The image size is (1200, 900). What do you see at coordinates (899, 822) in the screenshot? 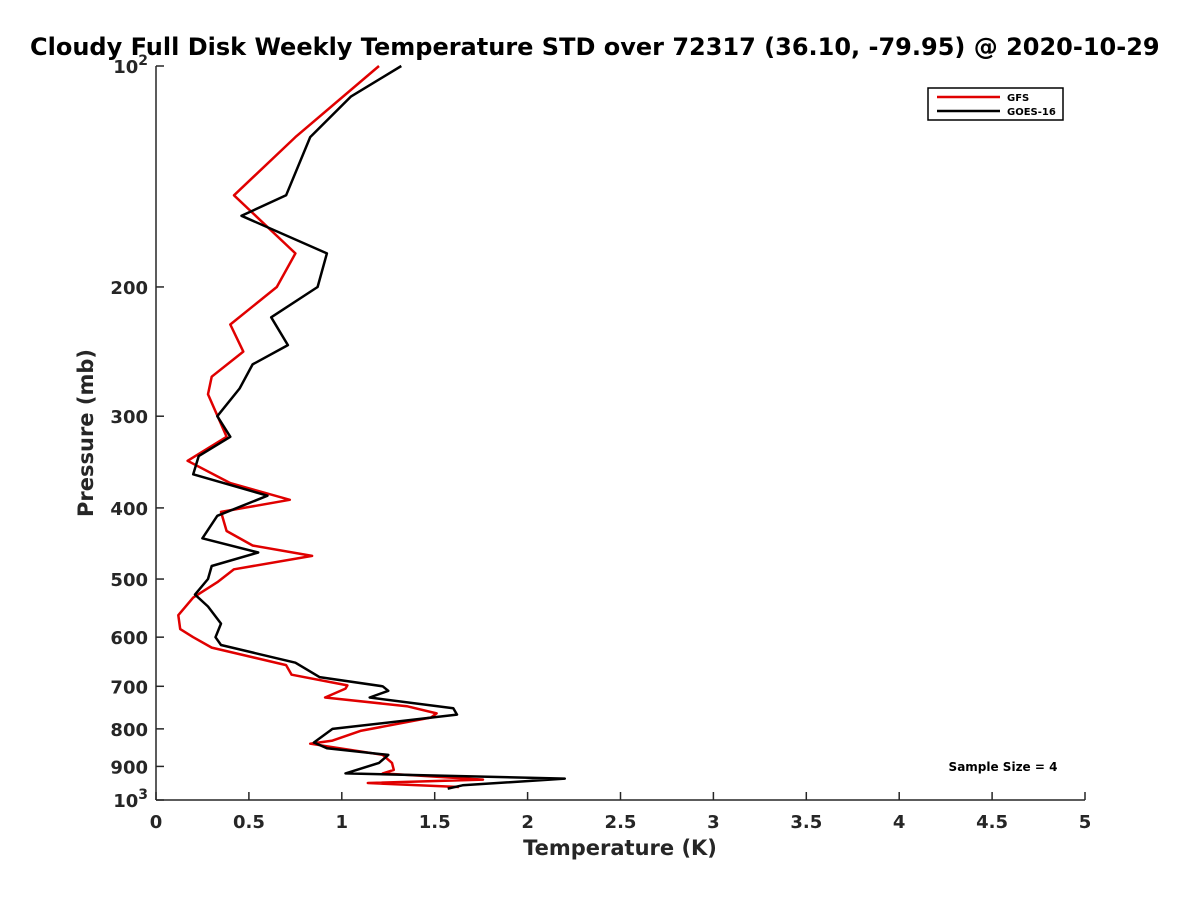
I see `x-tick-label: 4` at bounding box center [899, 822].